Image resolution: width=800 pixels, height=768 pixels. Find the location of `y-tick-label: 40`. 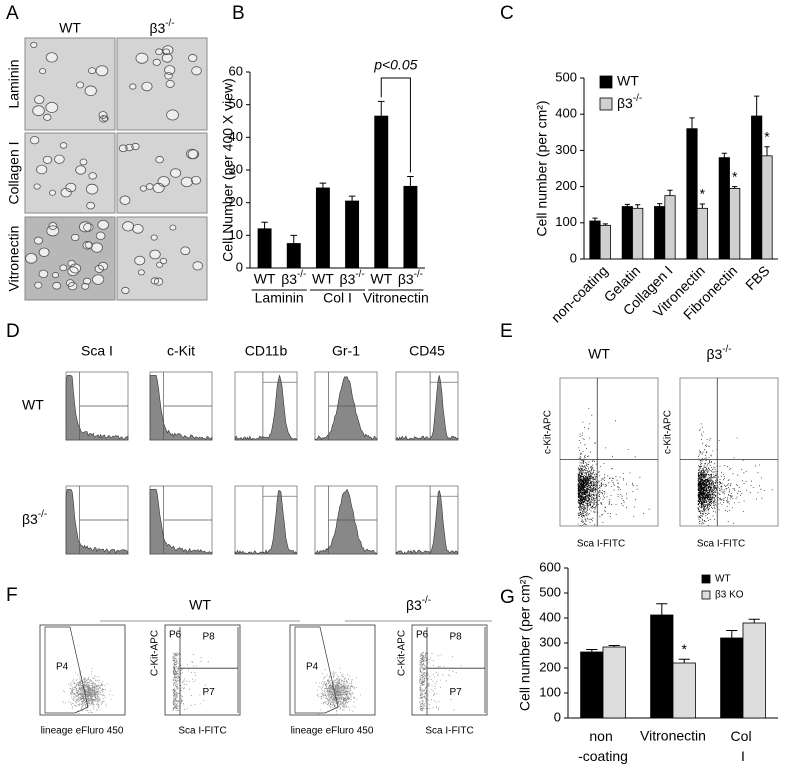

y-tick-label: 40 is located at coordinates (236, 136).